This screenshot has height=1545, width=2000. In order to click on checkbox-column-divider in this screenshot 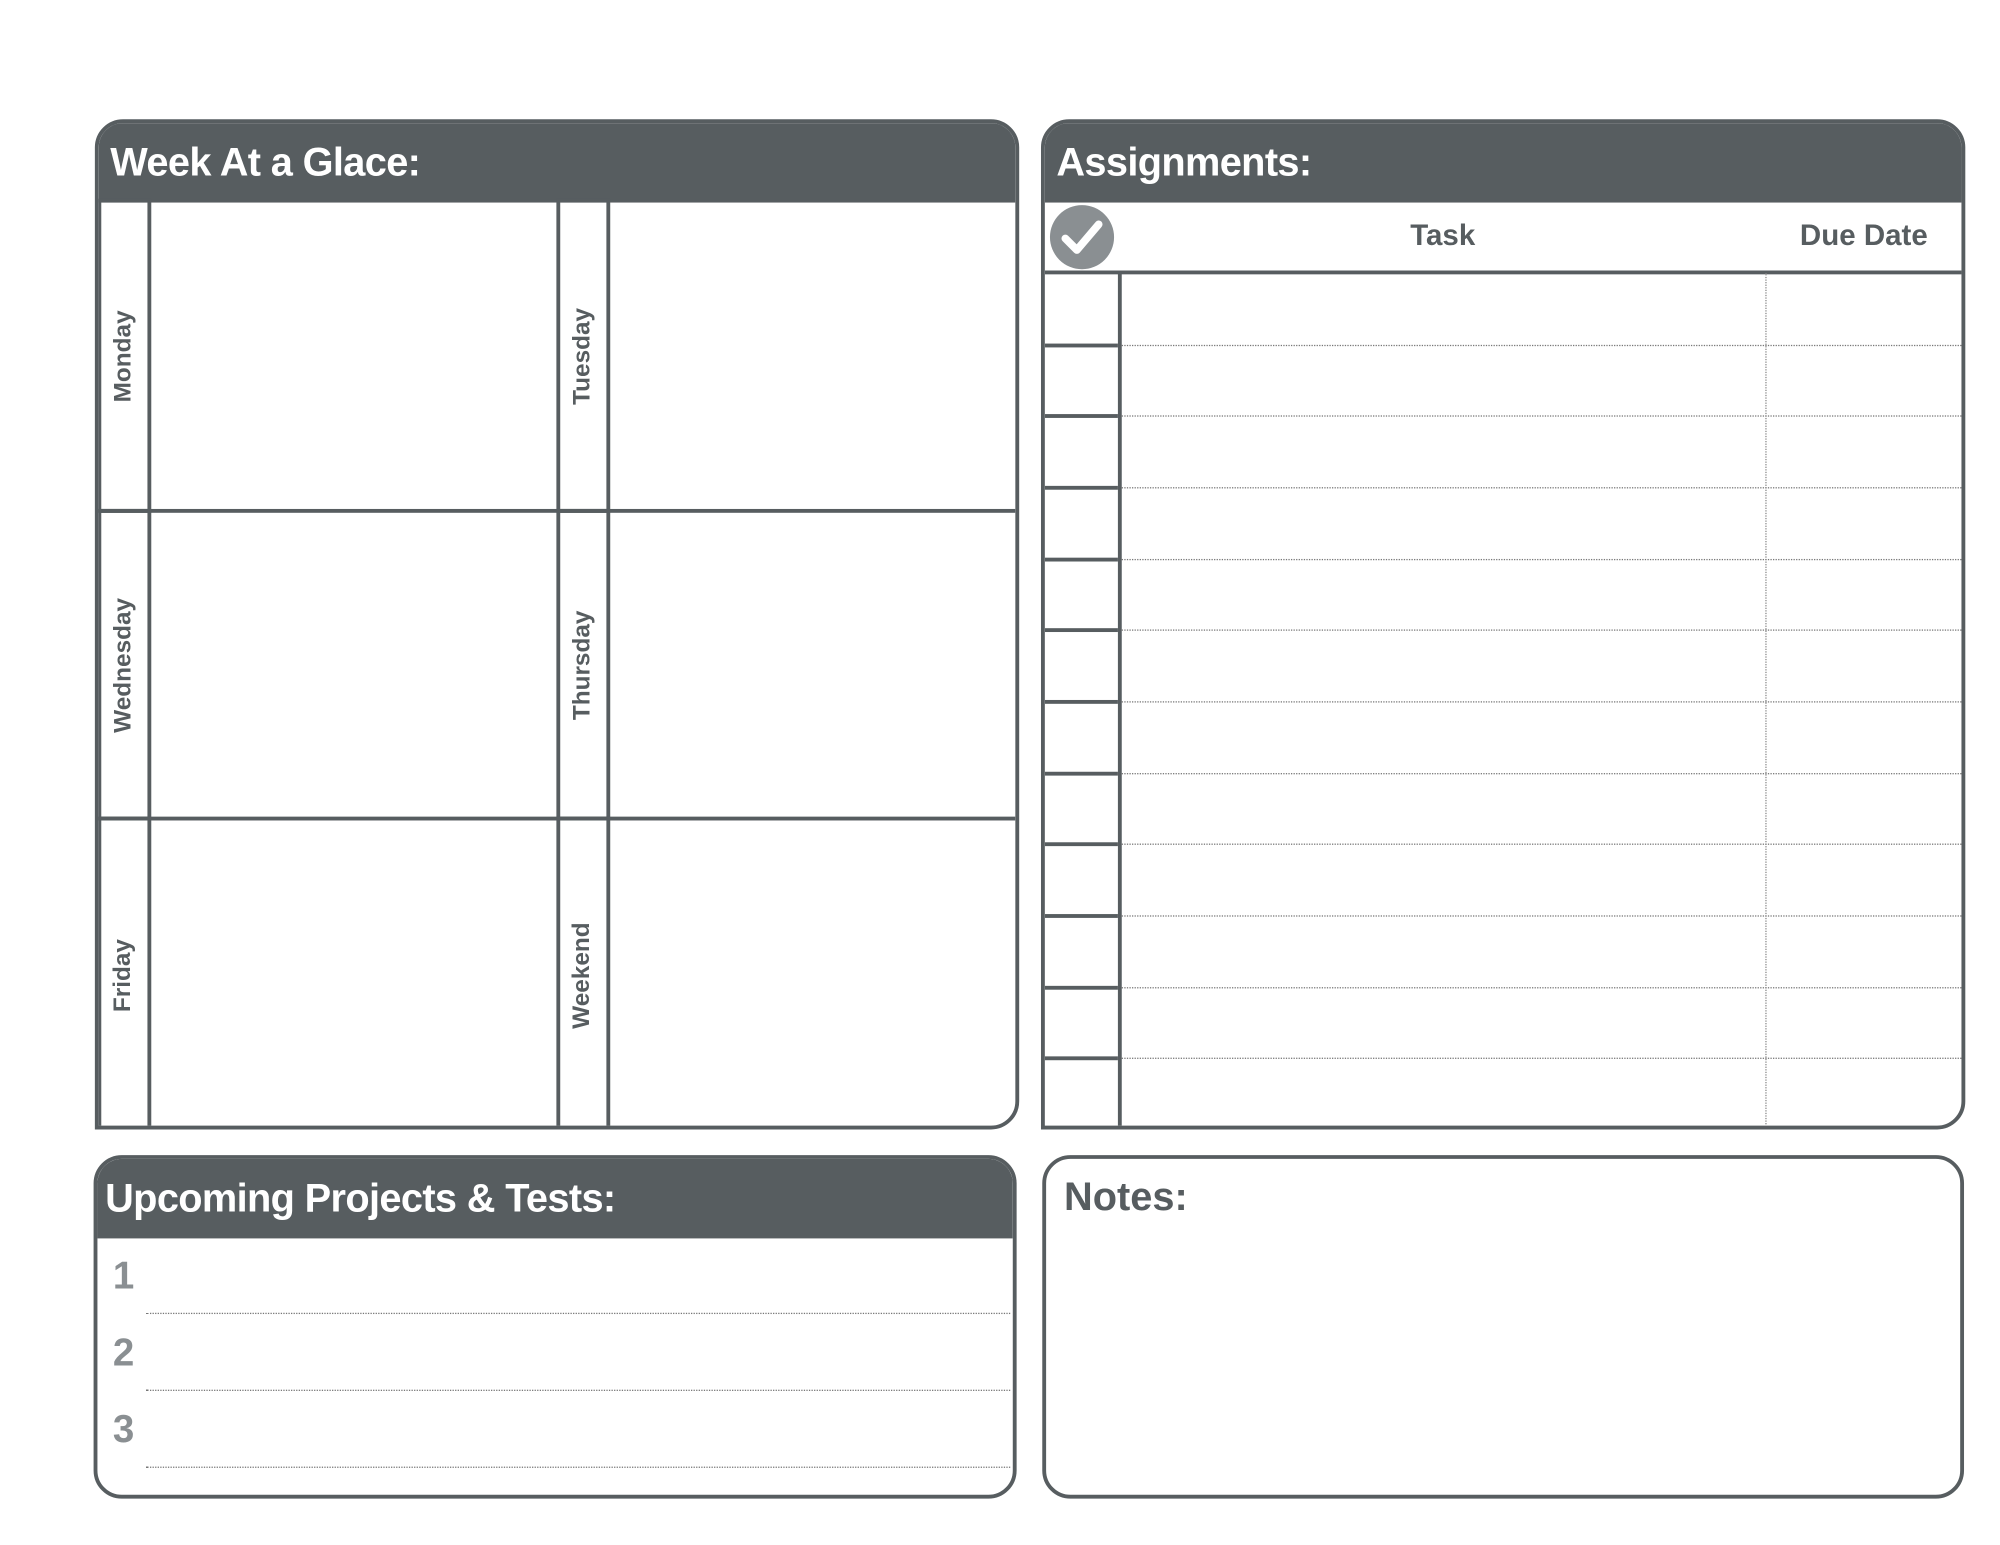, I will do `click(1119, 699)`.